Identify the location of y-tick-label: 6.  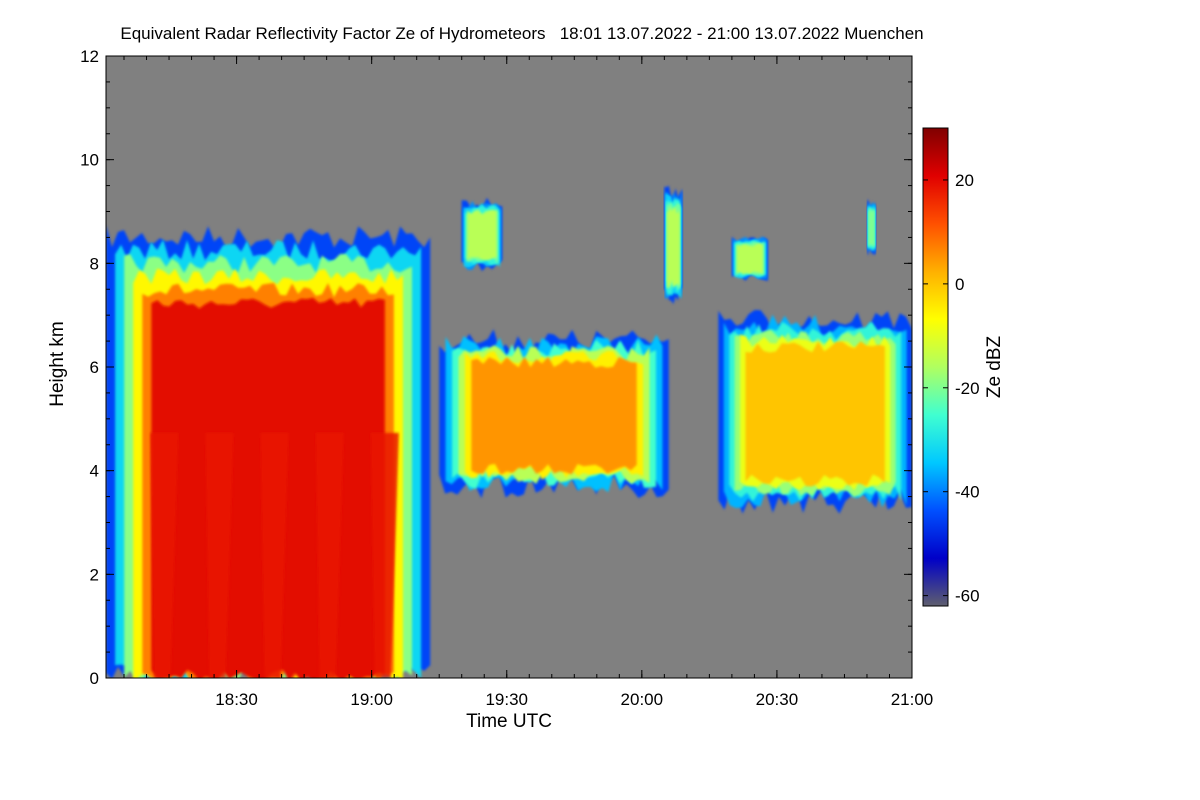
(94, 367).